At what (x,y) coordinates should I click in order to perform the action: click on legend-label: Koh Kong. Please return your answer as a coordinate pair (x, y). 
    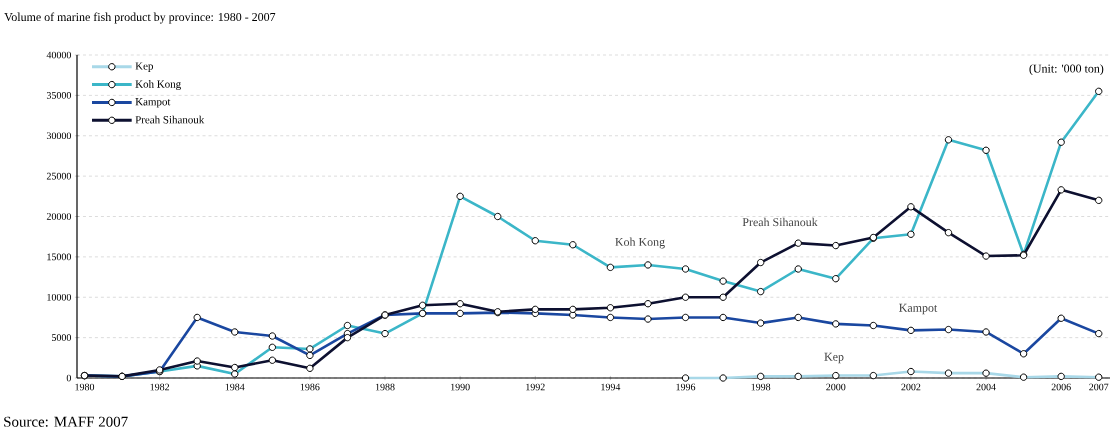
    Looking at the image, I should click on (158, 85).